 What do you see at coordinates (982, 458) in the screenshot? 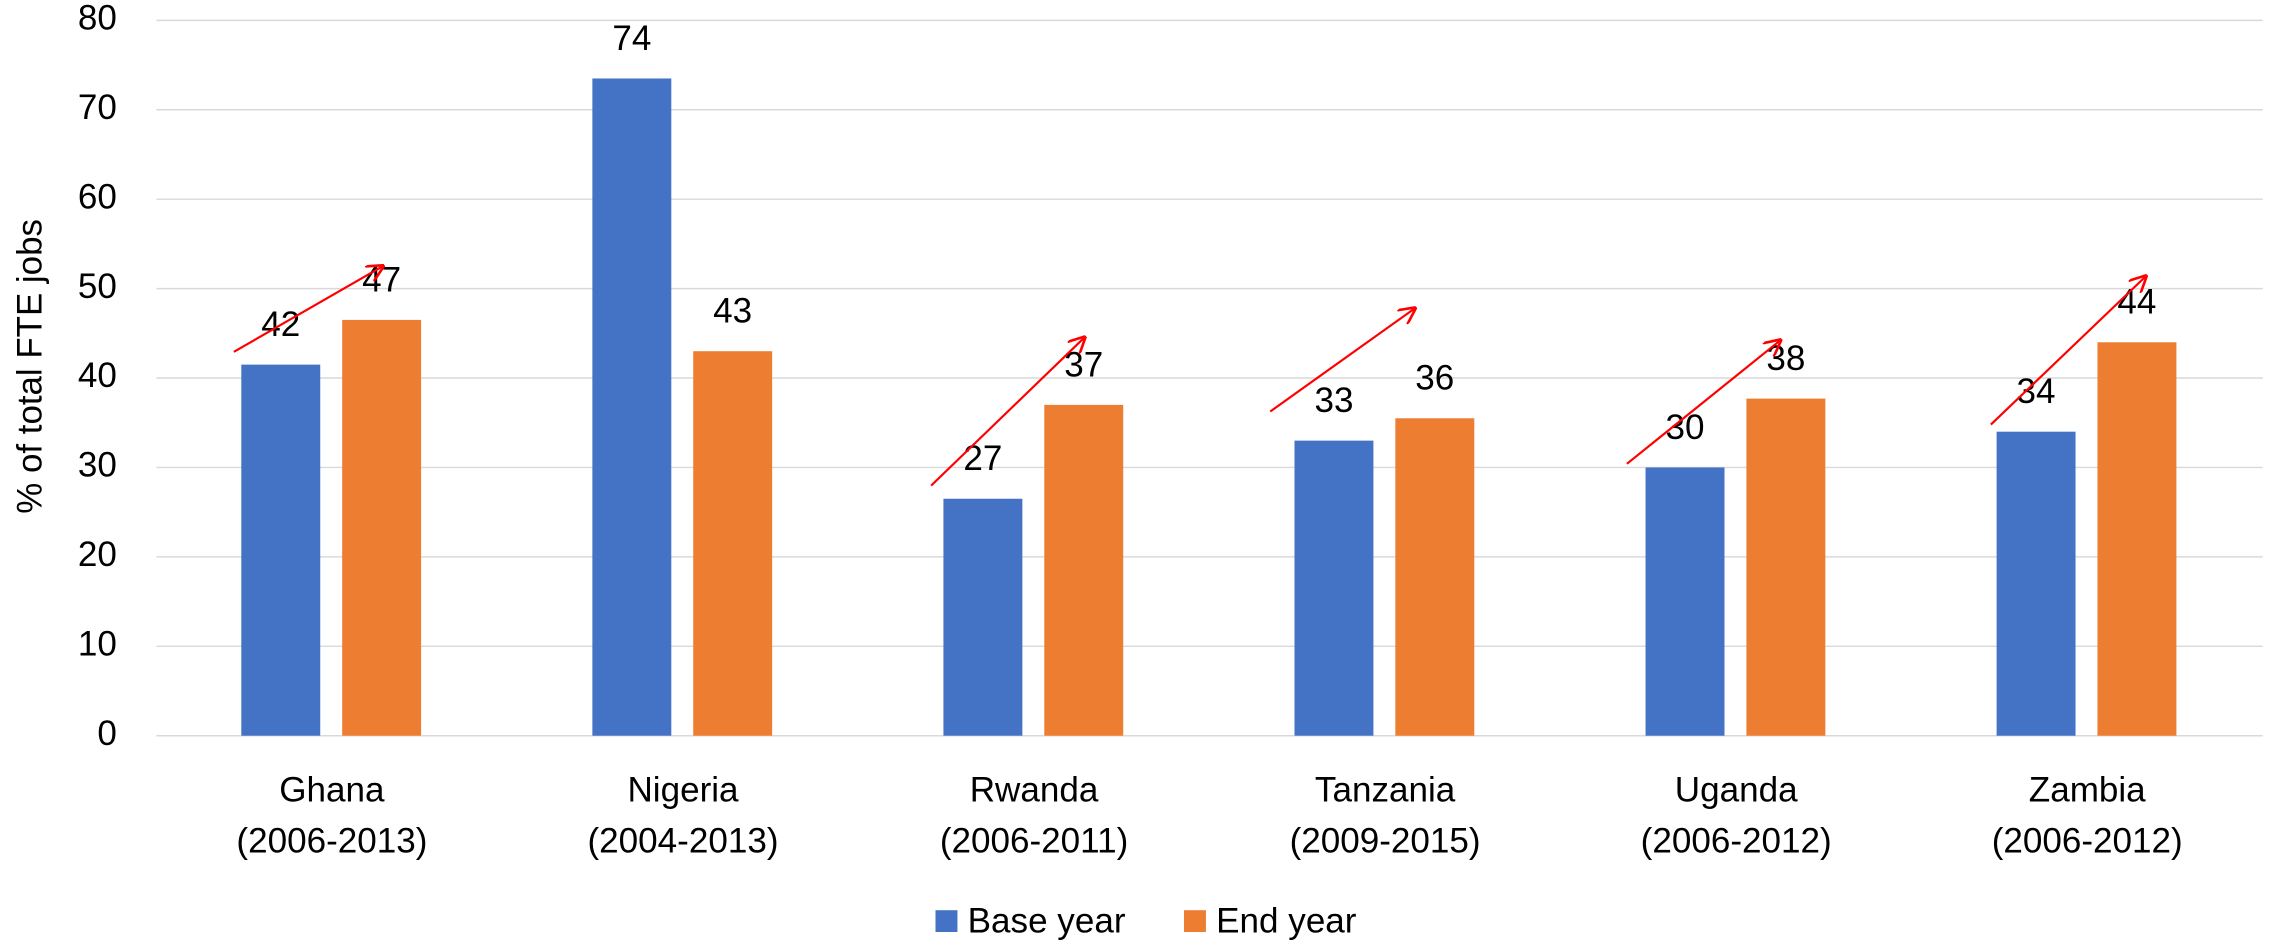
I see `data-label: 27` at bounding box center [982, 458].